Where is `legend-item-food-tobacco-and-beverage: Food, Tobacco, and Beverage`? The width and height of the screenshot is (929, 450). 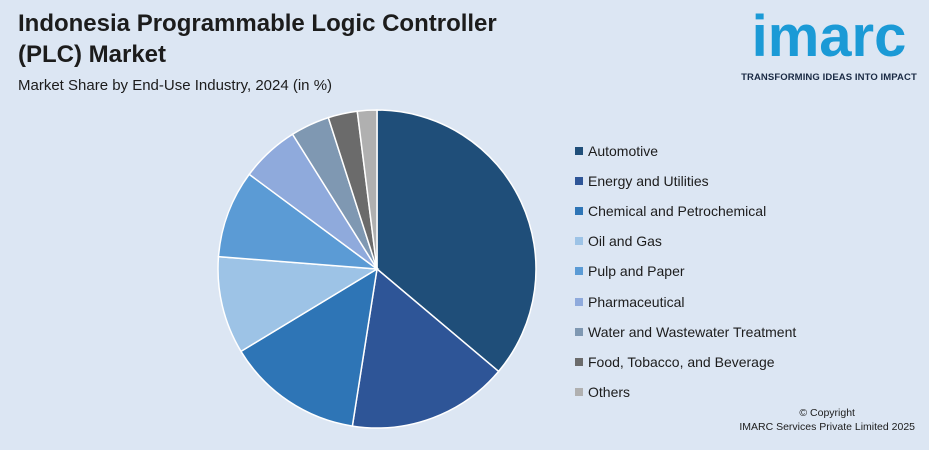 legend-item-food-tobacco-and-beverage: Food, Tobacco, and Beverage is located at coordinates (685, 362).